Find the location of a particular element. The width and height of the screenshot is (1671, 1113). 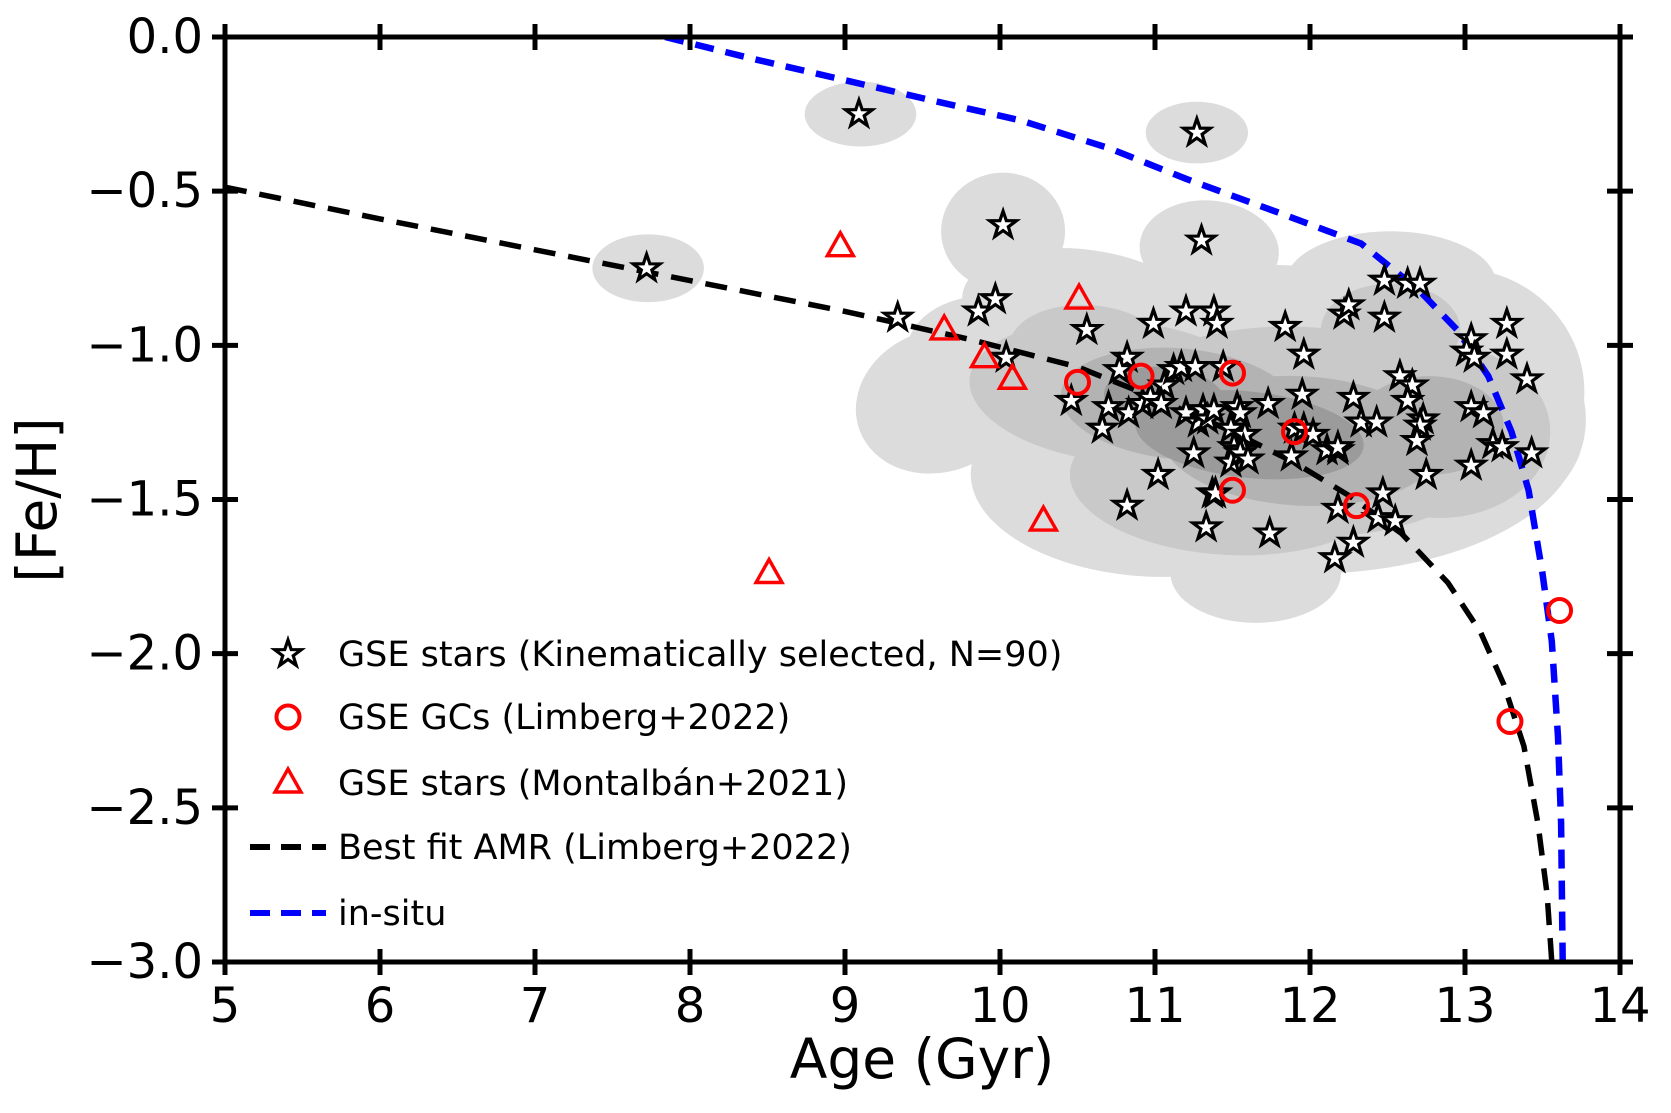

legend-label-gse-gcs: GSE GCs (Limberg+2022) is located at coordinates (564, 718).